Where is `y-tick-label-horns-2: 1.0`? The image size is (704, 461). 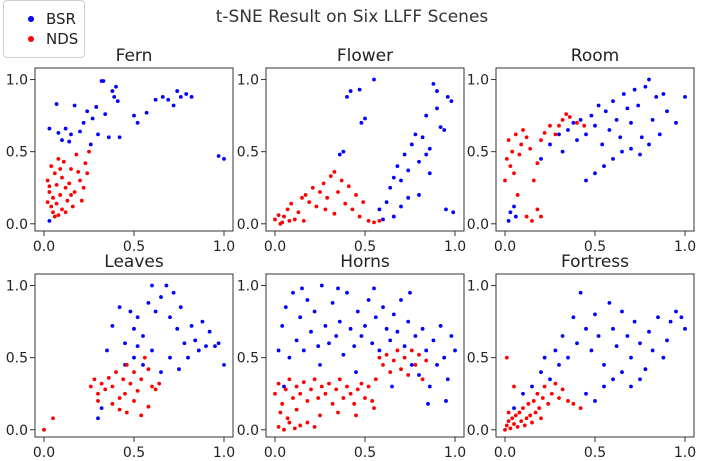 y-tick-label-horns-2: 1.0 is located at coordinates (248, 287).